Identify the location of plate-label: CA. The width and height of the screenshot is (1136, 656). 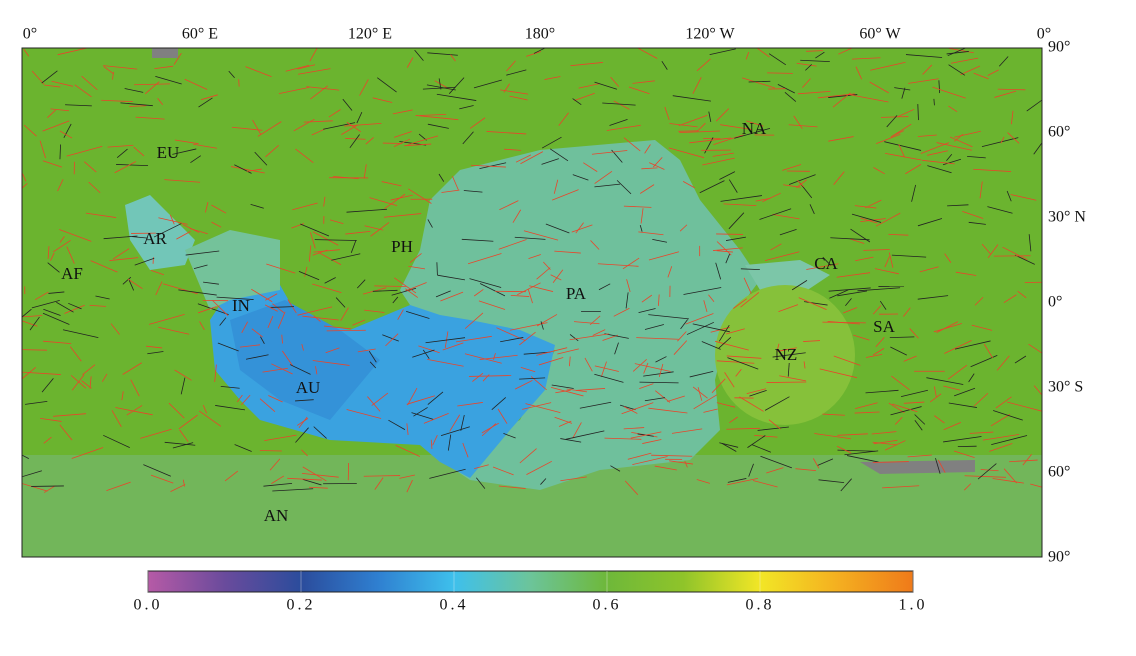
(826, 263).